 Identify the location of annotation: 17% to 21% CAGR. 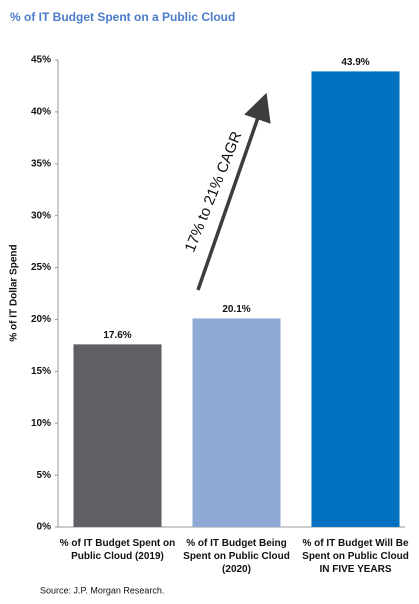
(214, 192).